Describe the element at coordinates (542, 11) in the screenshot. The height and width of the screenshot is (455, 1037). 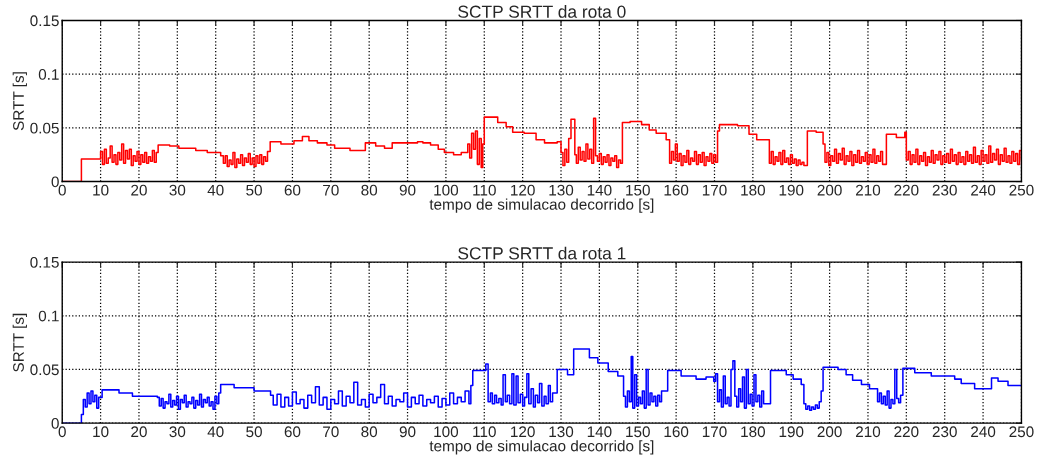
I see `chart-title: SCTP SRTT da rota 0` at that location.